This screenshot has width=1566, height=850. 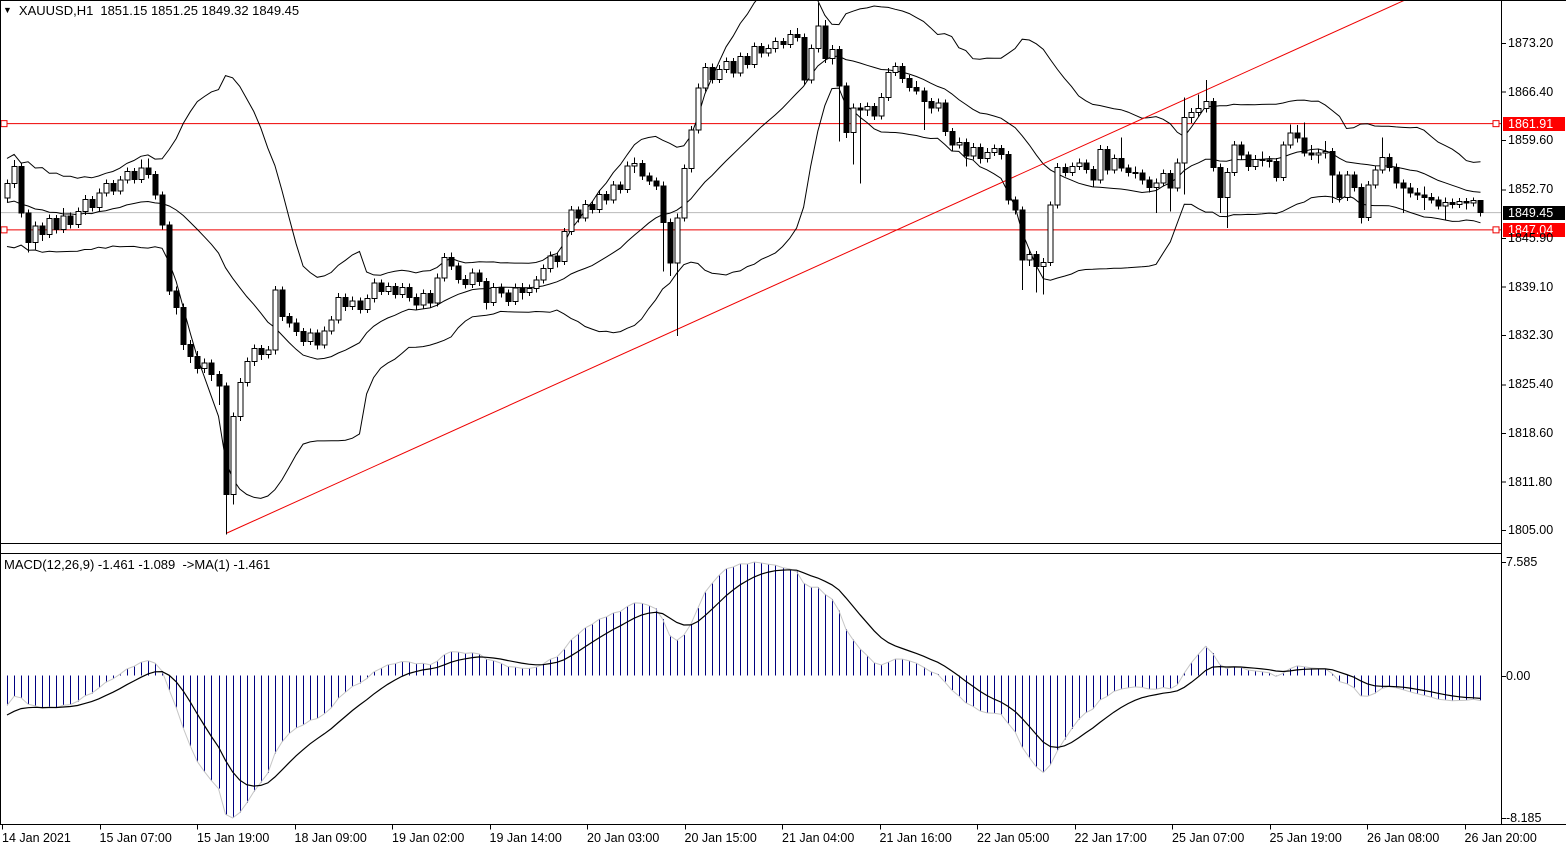 I want to click on price-marker-current: 1849.45, so click(x=1534, y=212).